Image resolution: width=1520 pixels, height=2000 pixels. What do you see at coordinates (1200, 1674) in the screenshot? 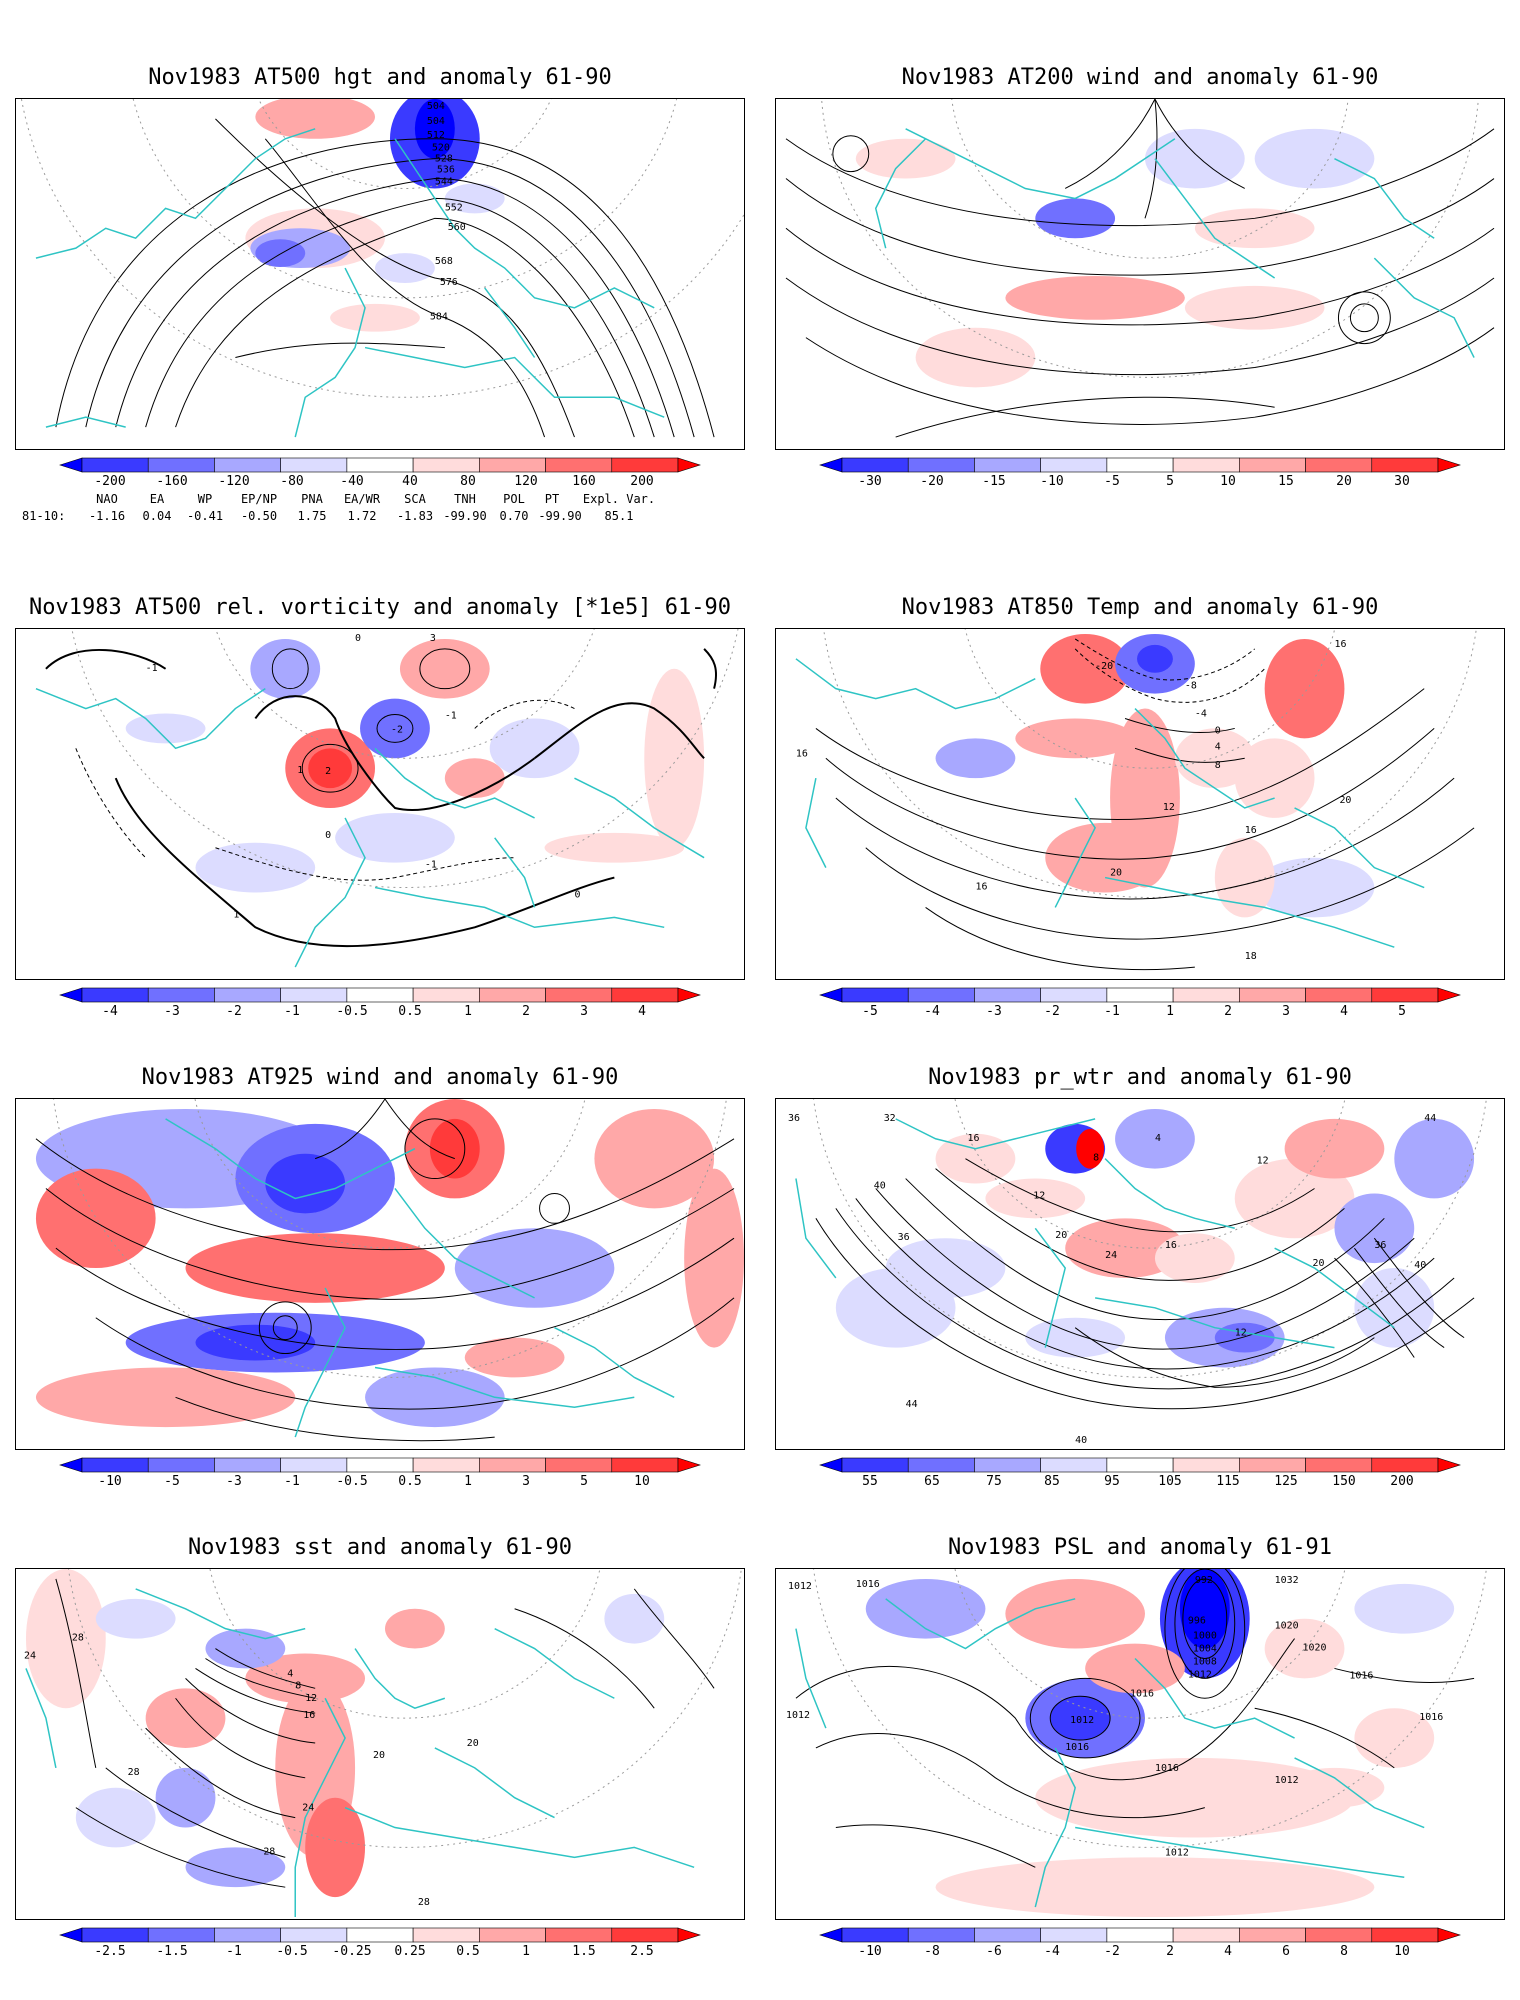
I see `contour-label: 1012` at bounding box center [1200, 1674].